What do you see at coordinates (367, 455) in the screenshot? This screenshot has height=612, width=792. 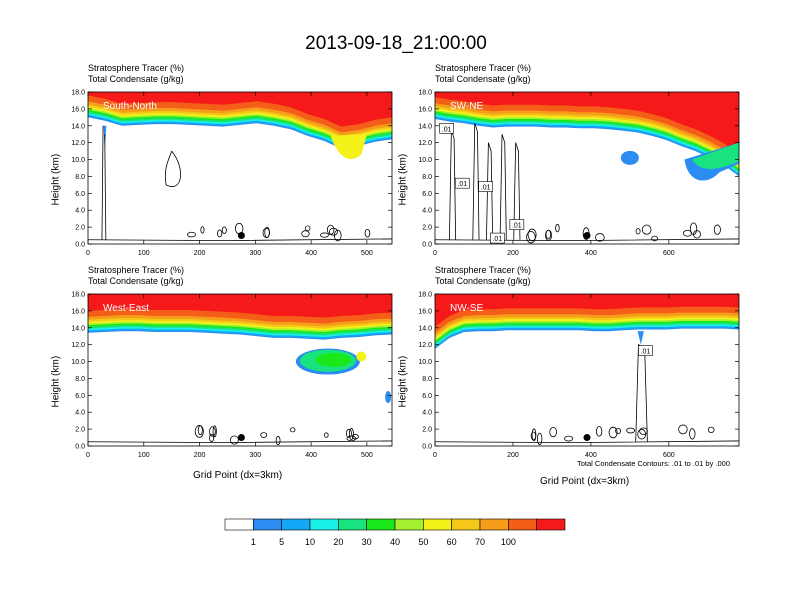 I see `x-tick-label: 500` at bounding box center [367, 455].